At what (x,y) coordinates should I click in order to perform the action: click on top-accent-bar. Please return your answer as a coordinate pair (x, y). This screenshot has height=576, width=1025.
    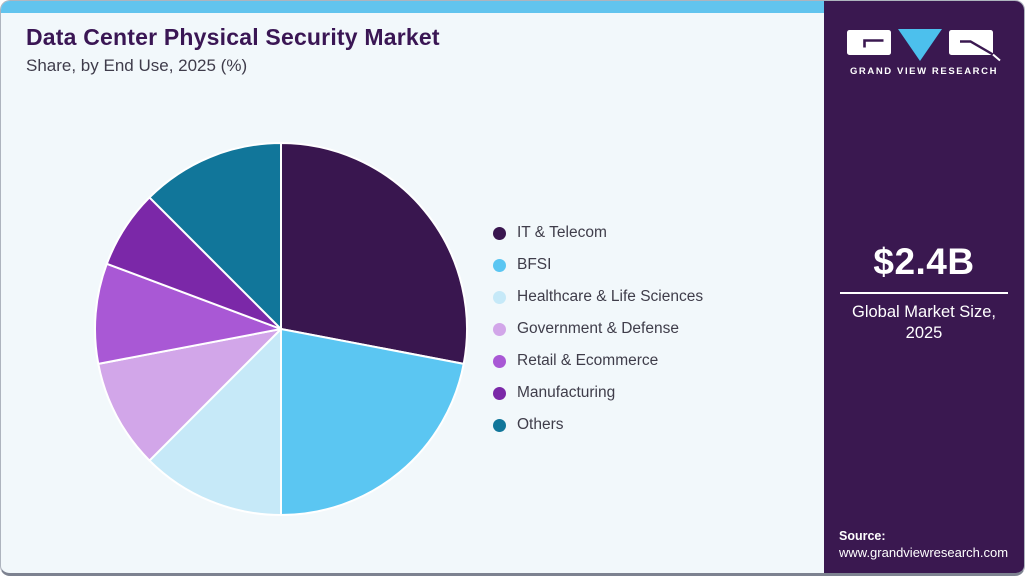
    Looking at the image, I should click on (412, 7).